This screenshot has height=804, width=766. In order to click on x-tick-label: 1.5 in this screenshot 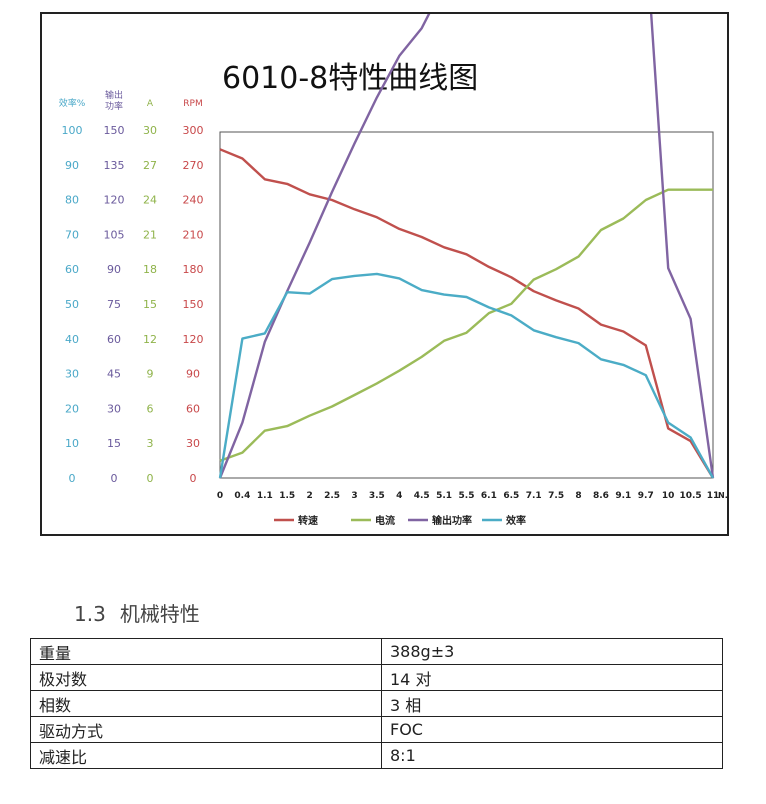, I will do `click(287, 496)`.